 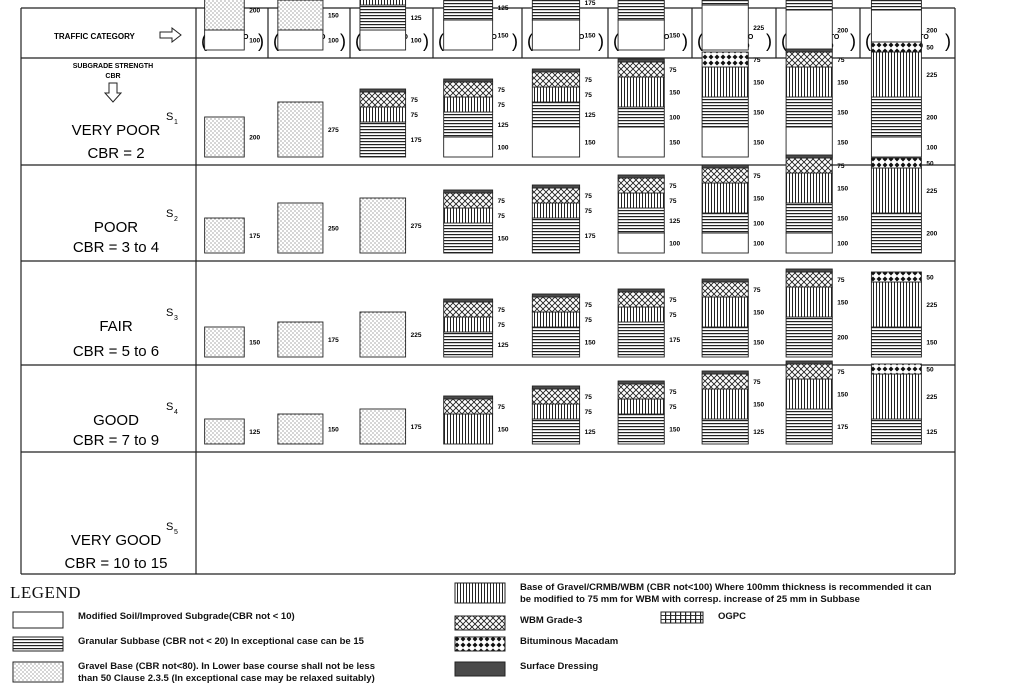 I want to click on subgrade-code: S, so click(x=169, y=214).